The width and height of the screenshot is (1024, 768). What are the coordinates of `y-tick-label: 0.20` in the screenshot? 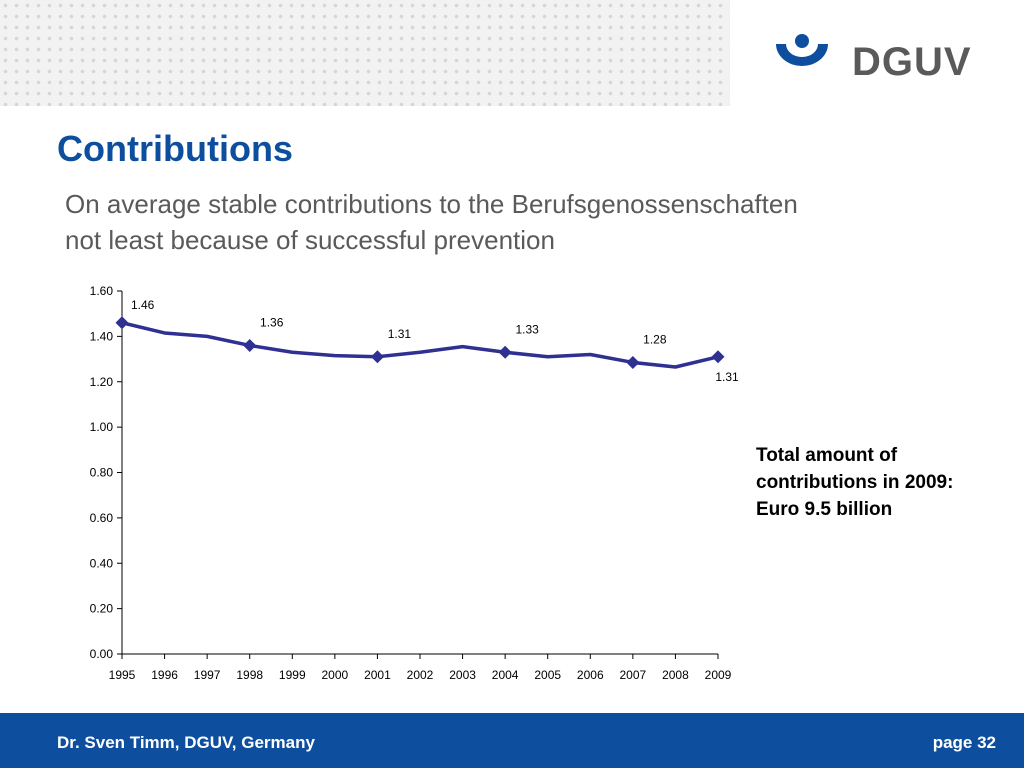 It's located at (102, 609).